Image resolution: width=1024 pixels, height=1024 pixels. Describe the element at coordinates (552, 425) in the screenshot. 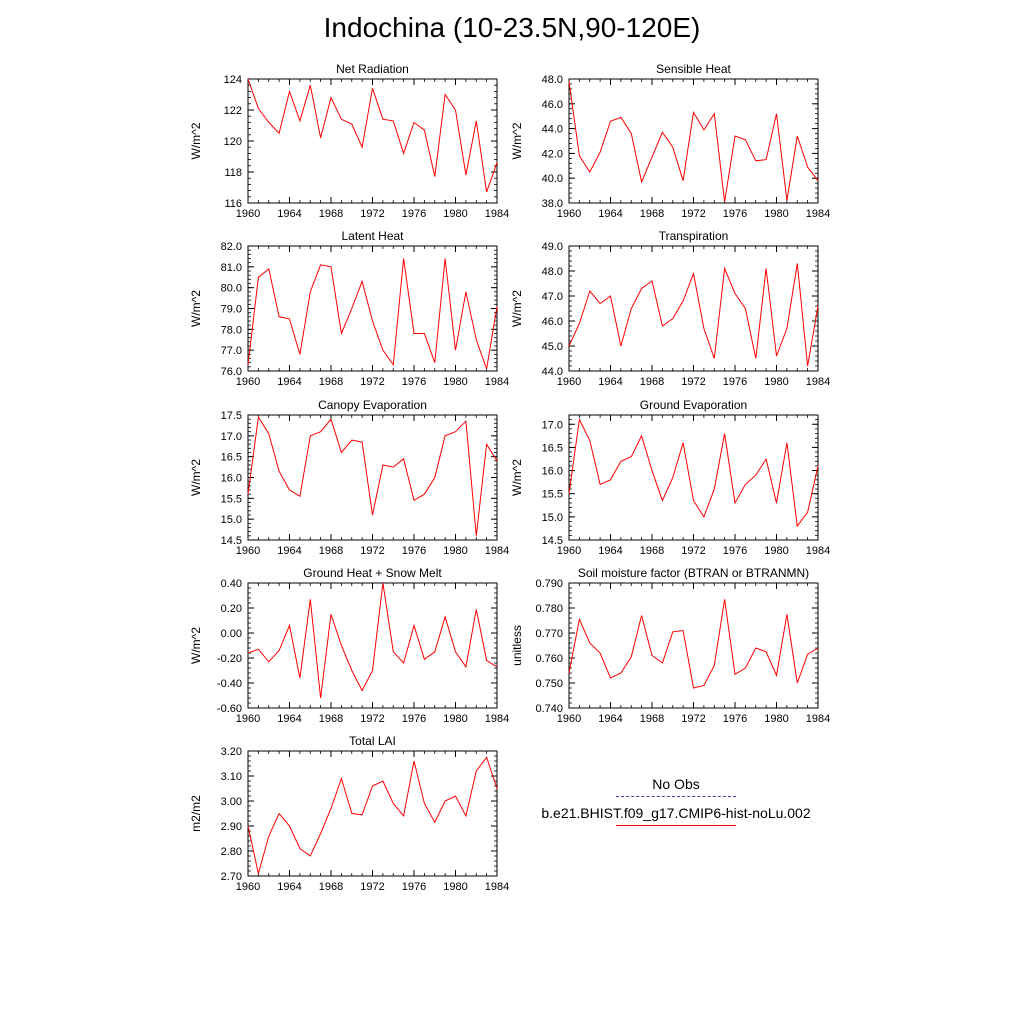

I see `y-tick-label: 17.0` at that location.